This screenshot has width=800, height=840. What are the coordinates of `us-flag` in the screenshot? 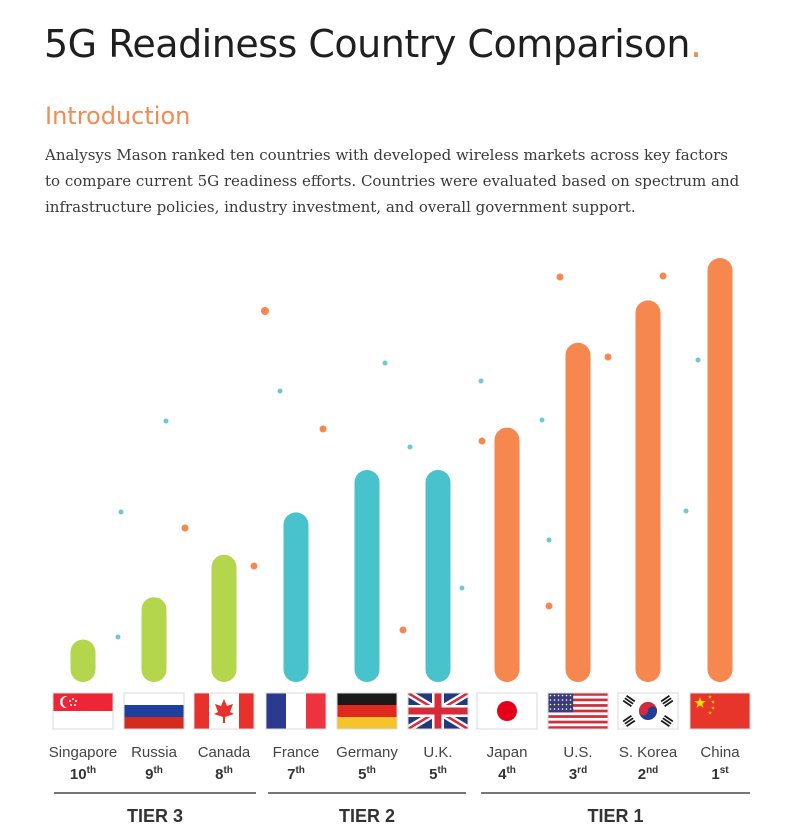 It's located at (578, 711).